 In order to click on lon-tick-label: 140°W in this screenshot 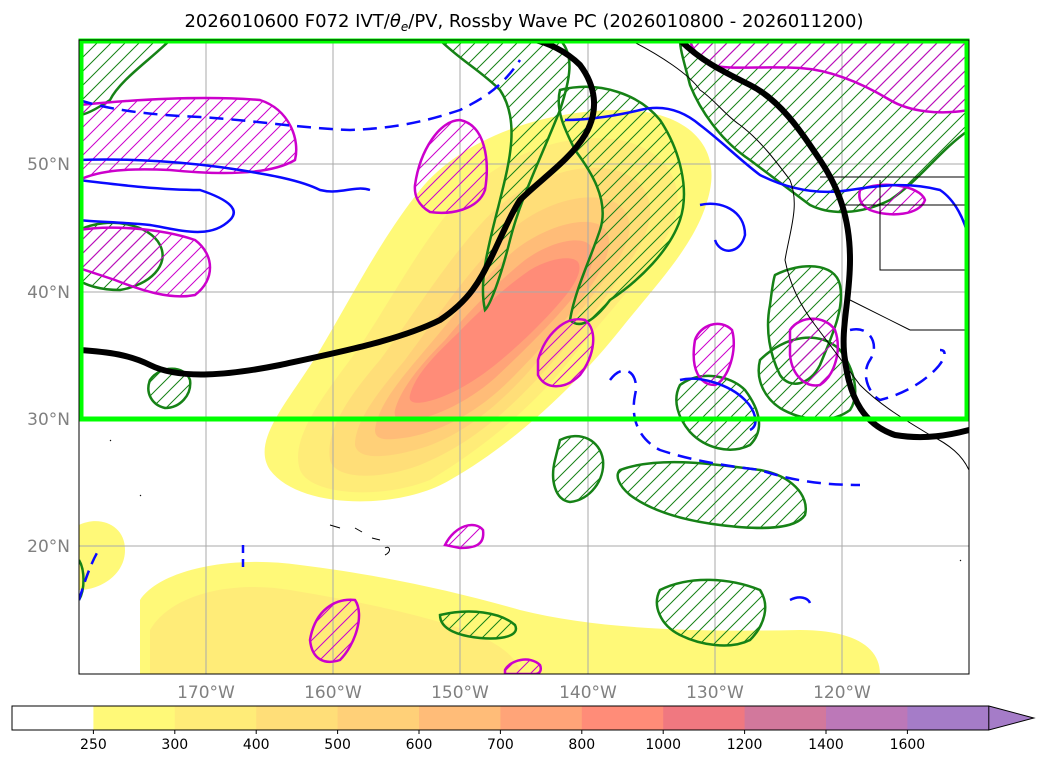, I will do `click(588, 693)`.